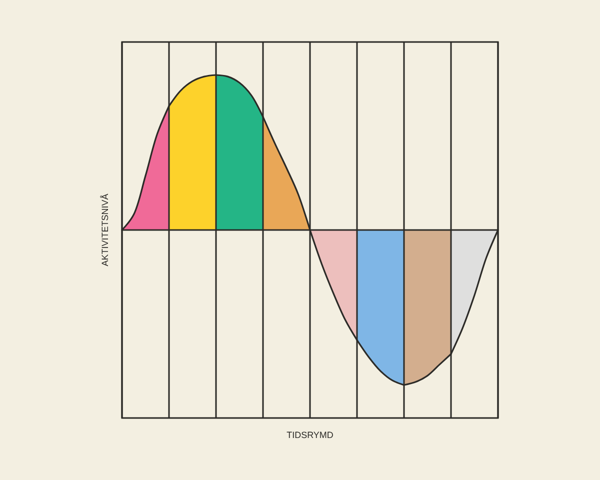 The width and height of the screenshot is (600, 480). What do you see at coordinates (310, 435) in the screenshot?
I see `x-axis-title: TIDSRYMD` at bounding box center [310, 435].